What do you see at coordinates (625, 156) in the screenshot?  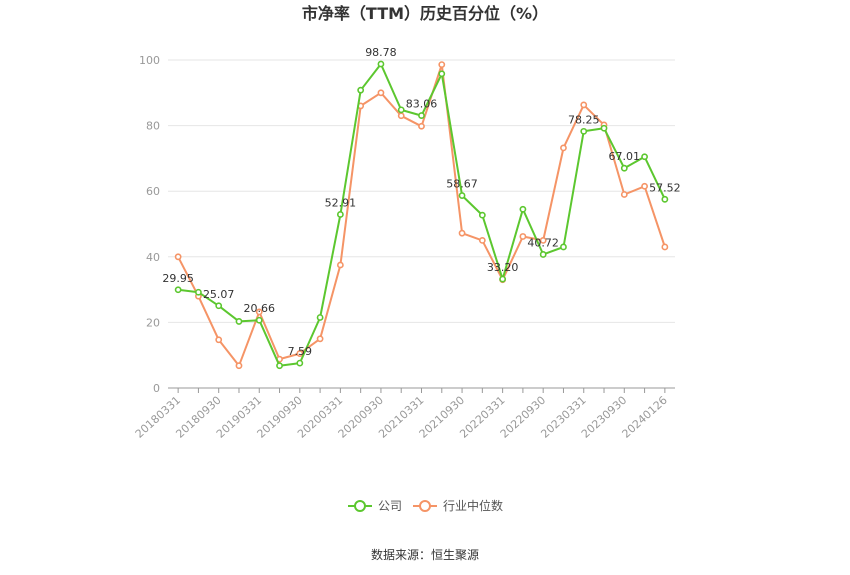 I see `data-label: 67.01` at bounding box center [625, 156].